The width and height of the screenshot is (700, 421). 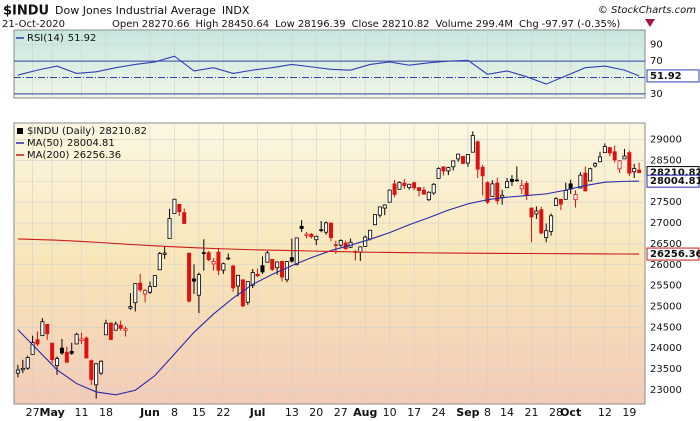 I want to click on quote-value: 28196.39, so click(x=322, y=24).